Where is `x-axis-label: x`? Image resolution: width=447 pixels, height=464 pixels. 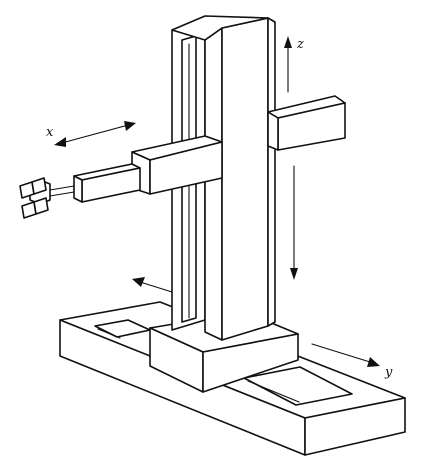
x-axis-label: x is located at coordinates (50, 132).